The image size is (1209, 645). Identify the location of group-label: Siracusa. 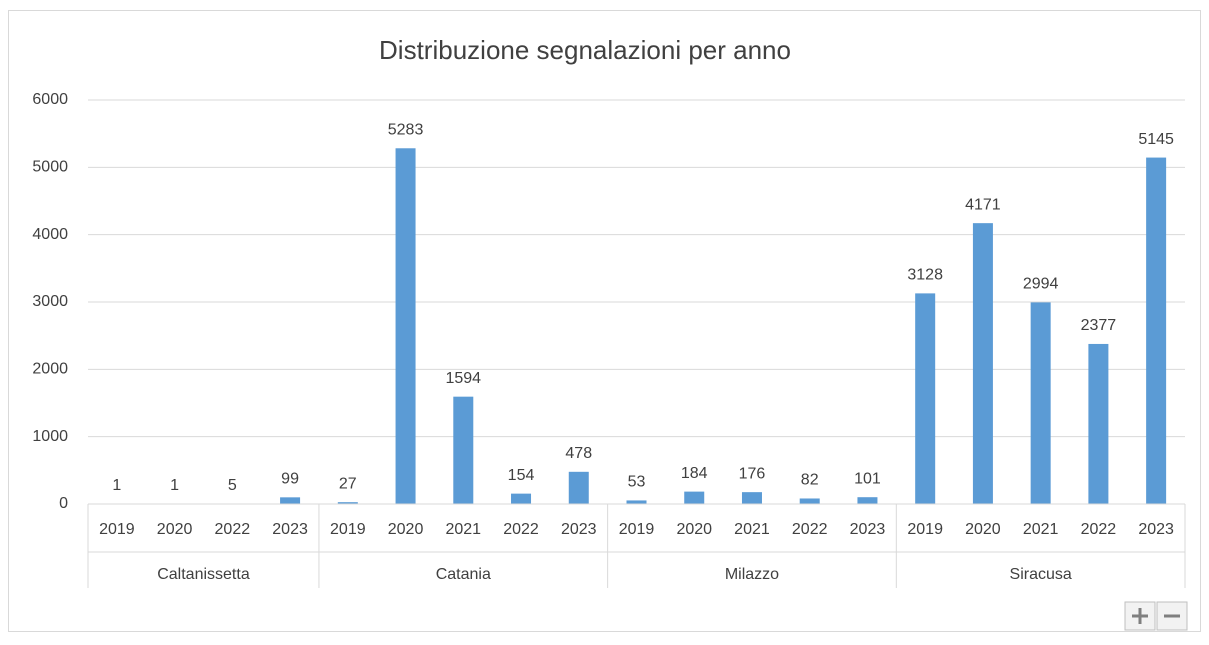
(1041, 574).